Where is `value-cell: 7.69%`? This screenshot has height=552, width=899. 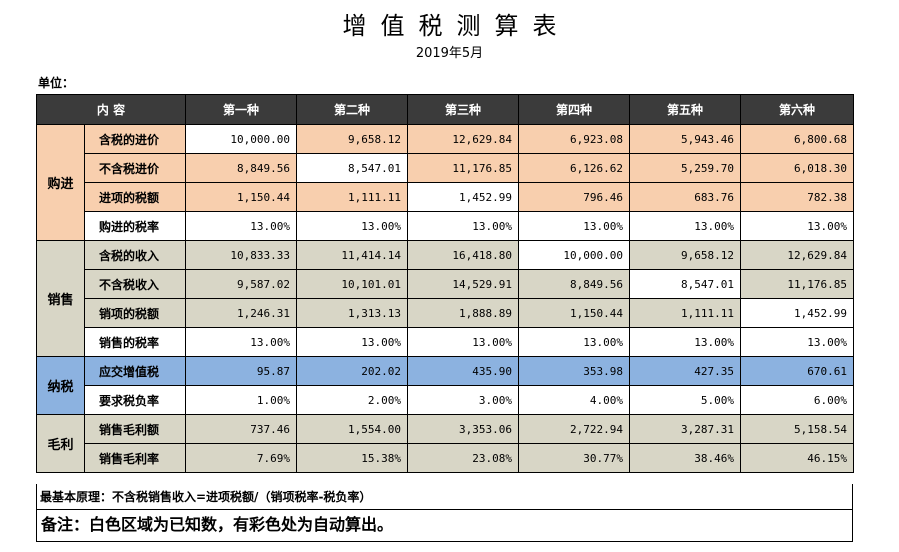
value-cell: 7.69% is located at coordinates (241, 458).